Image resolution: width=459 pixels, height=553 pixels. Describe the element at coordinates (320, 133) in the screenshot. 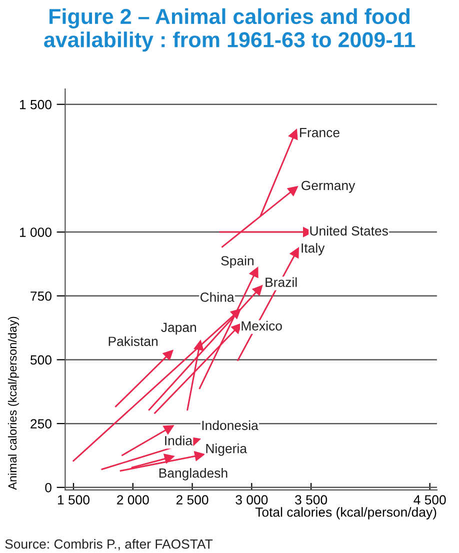

I see `series-label: France` at that location.